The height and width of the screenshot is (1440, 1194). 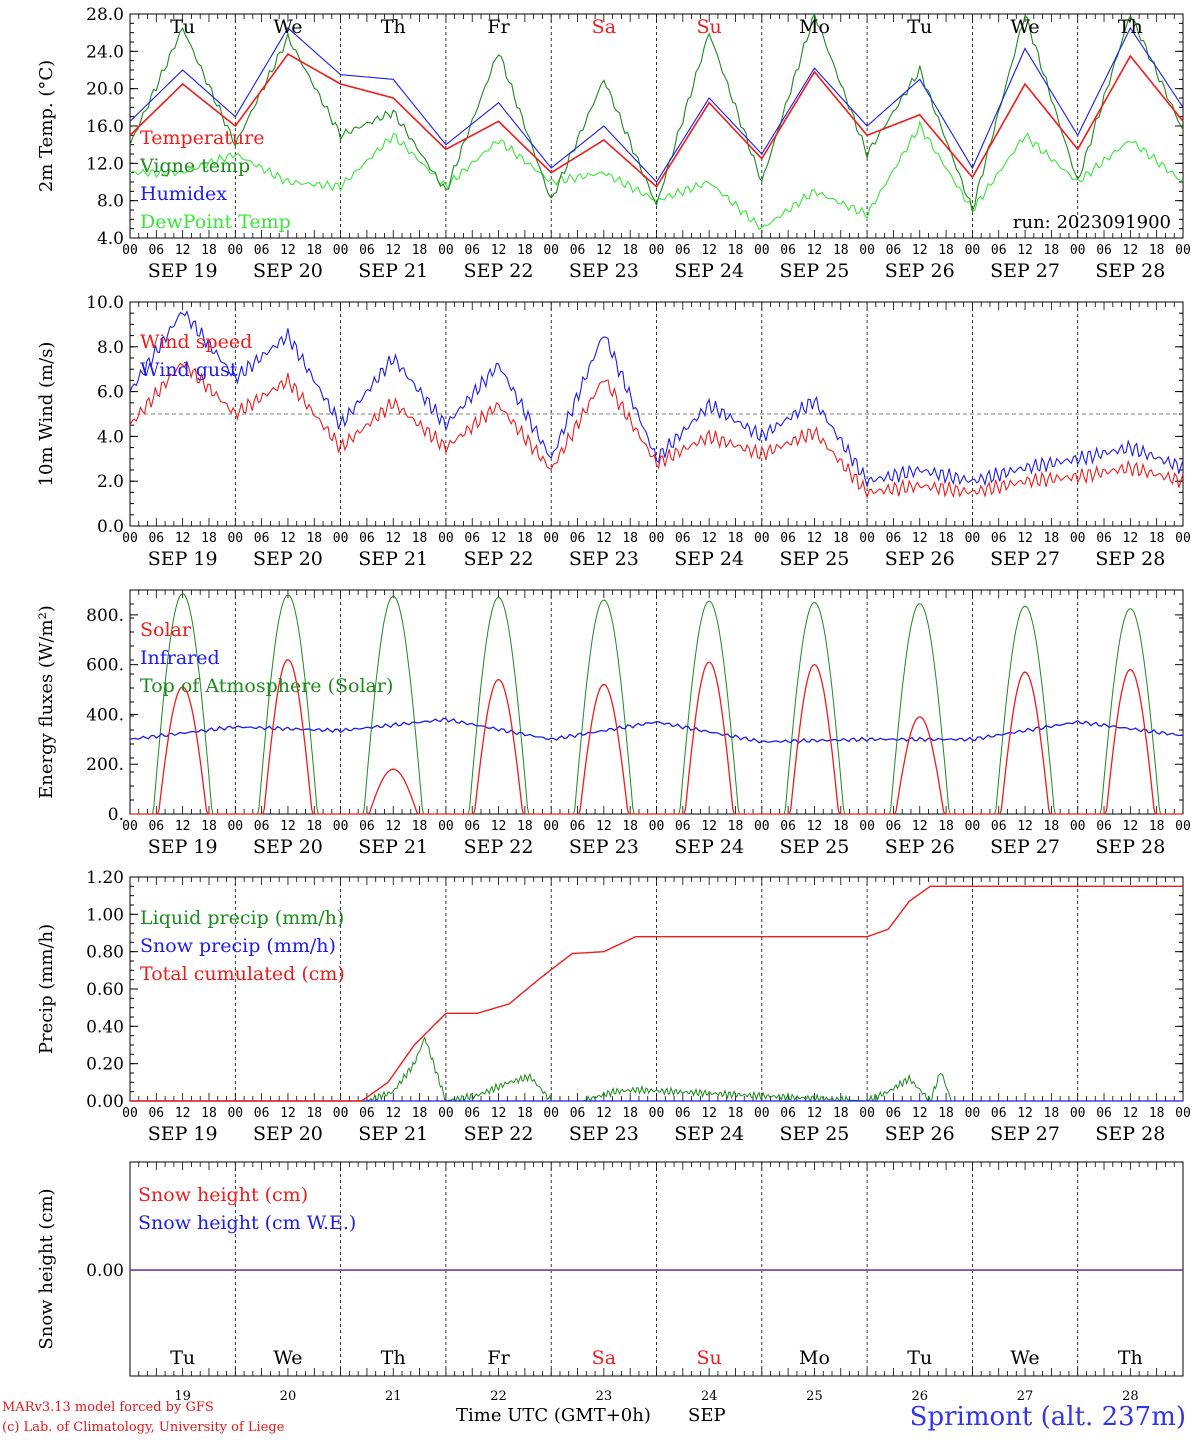 I want to click on y-tick-label: 0.00, so click(x=105, y=1102).